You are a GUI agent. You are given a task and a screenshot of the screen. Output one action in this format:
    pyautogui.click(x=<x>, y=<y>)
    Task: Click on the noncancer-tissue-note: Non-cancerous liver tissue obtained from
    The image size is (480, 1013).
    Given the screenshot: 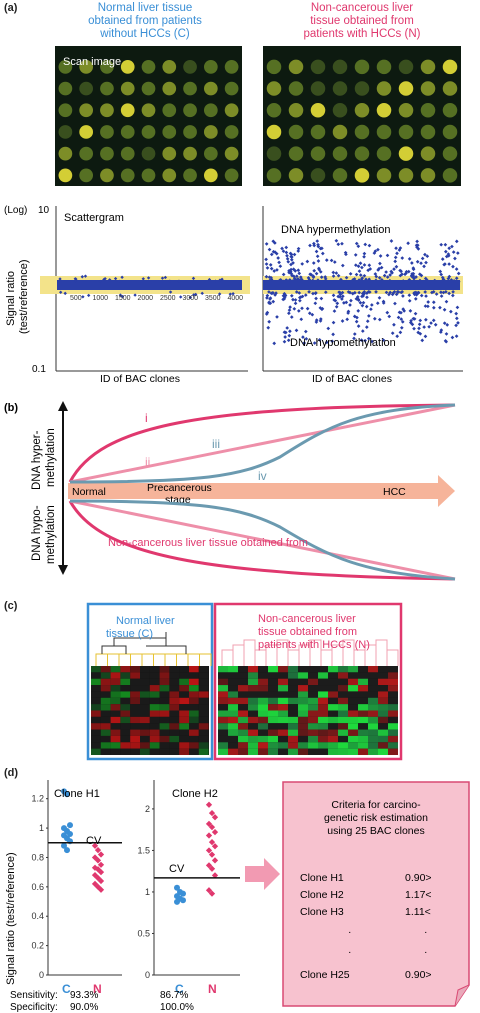 What is the action you would take?
    pyautogui.click(x=208, y=543)
    